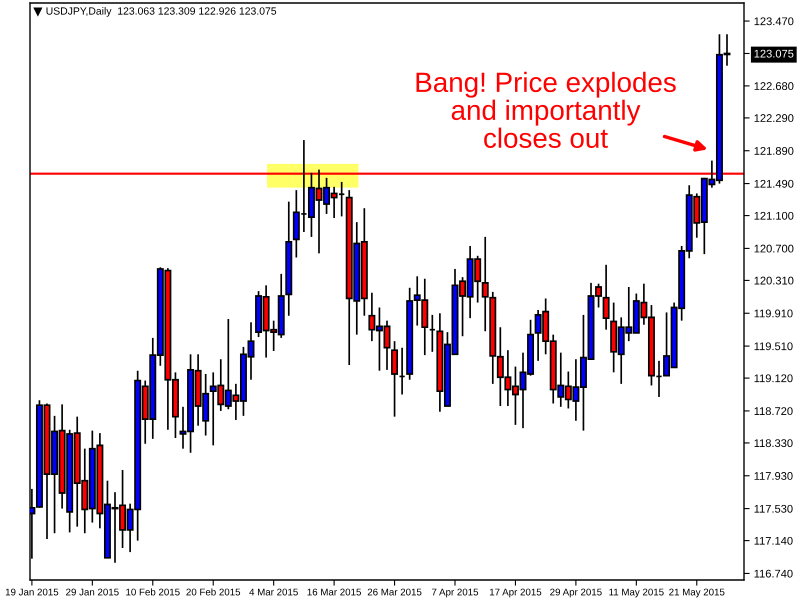 Image resolution: width=800 pixels, height=600 pixels. Describe the element at coordinates (576, 593) in the screenshot. I see `x-tick-label: 29 Apr 2015` at that location.